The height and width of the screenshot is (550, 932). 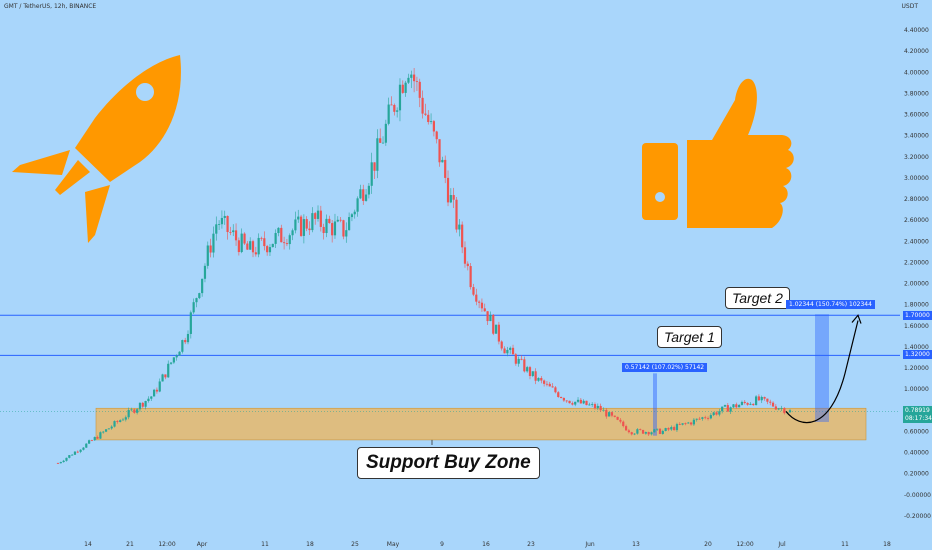 I want to click on y-tick-label: 2.40000, so click(x=916, y=241).